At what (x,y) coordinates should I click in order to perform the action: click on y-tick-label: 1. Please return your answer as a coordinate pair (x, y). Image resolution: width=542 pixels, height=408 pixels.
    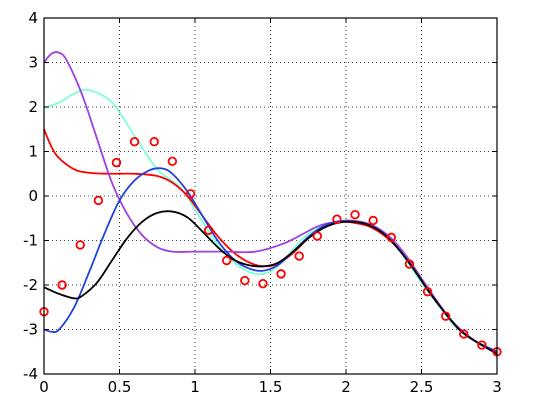
    Looking at the image, I should click on (33, 152).